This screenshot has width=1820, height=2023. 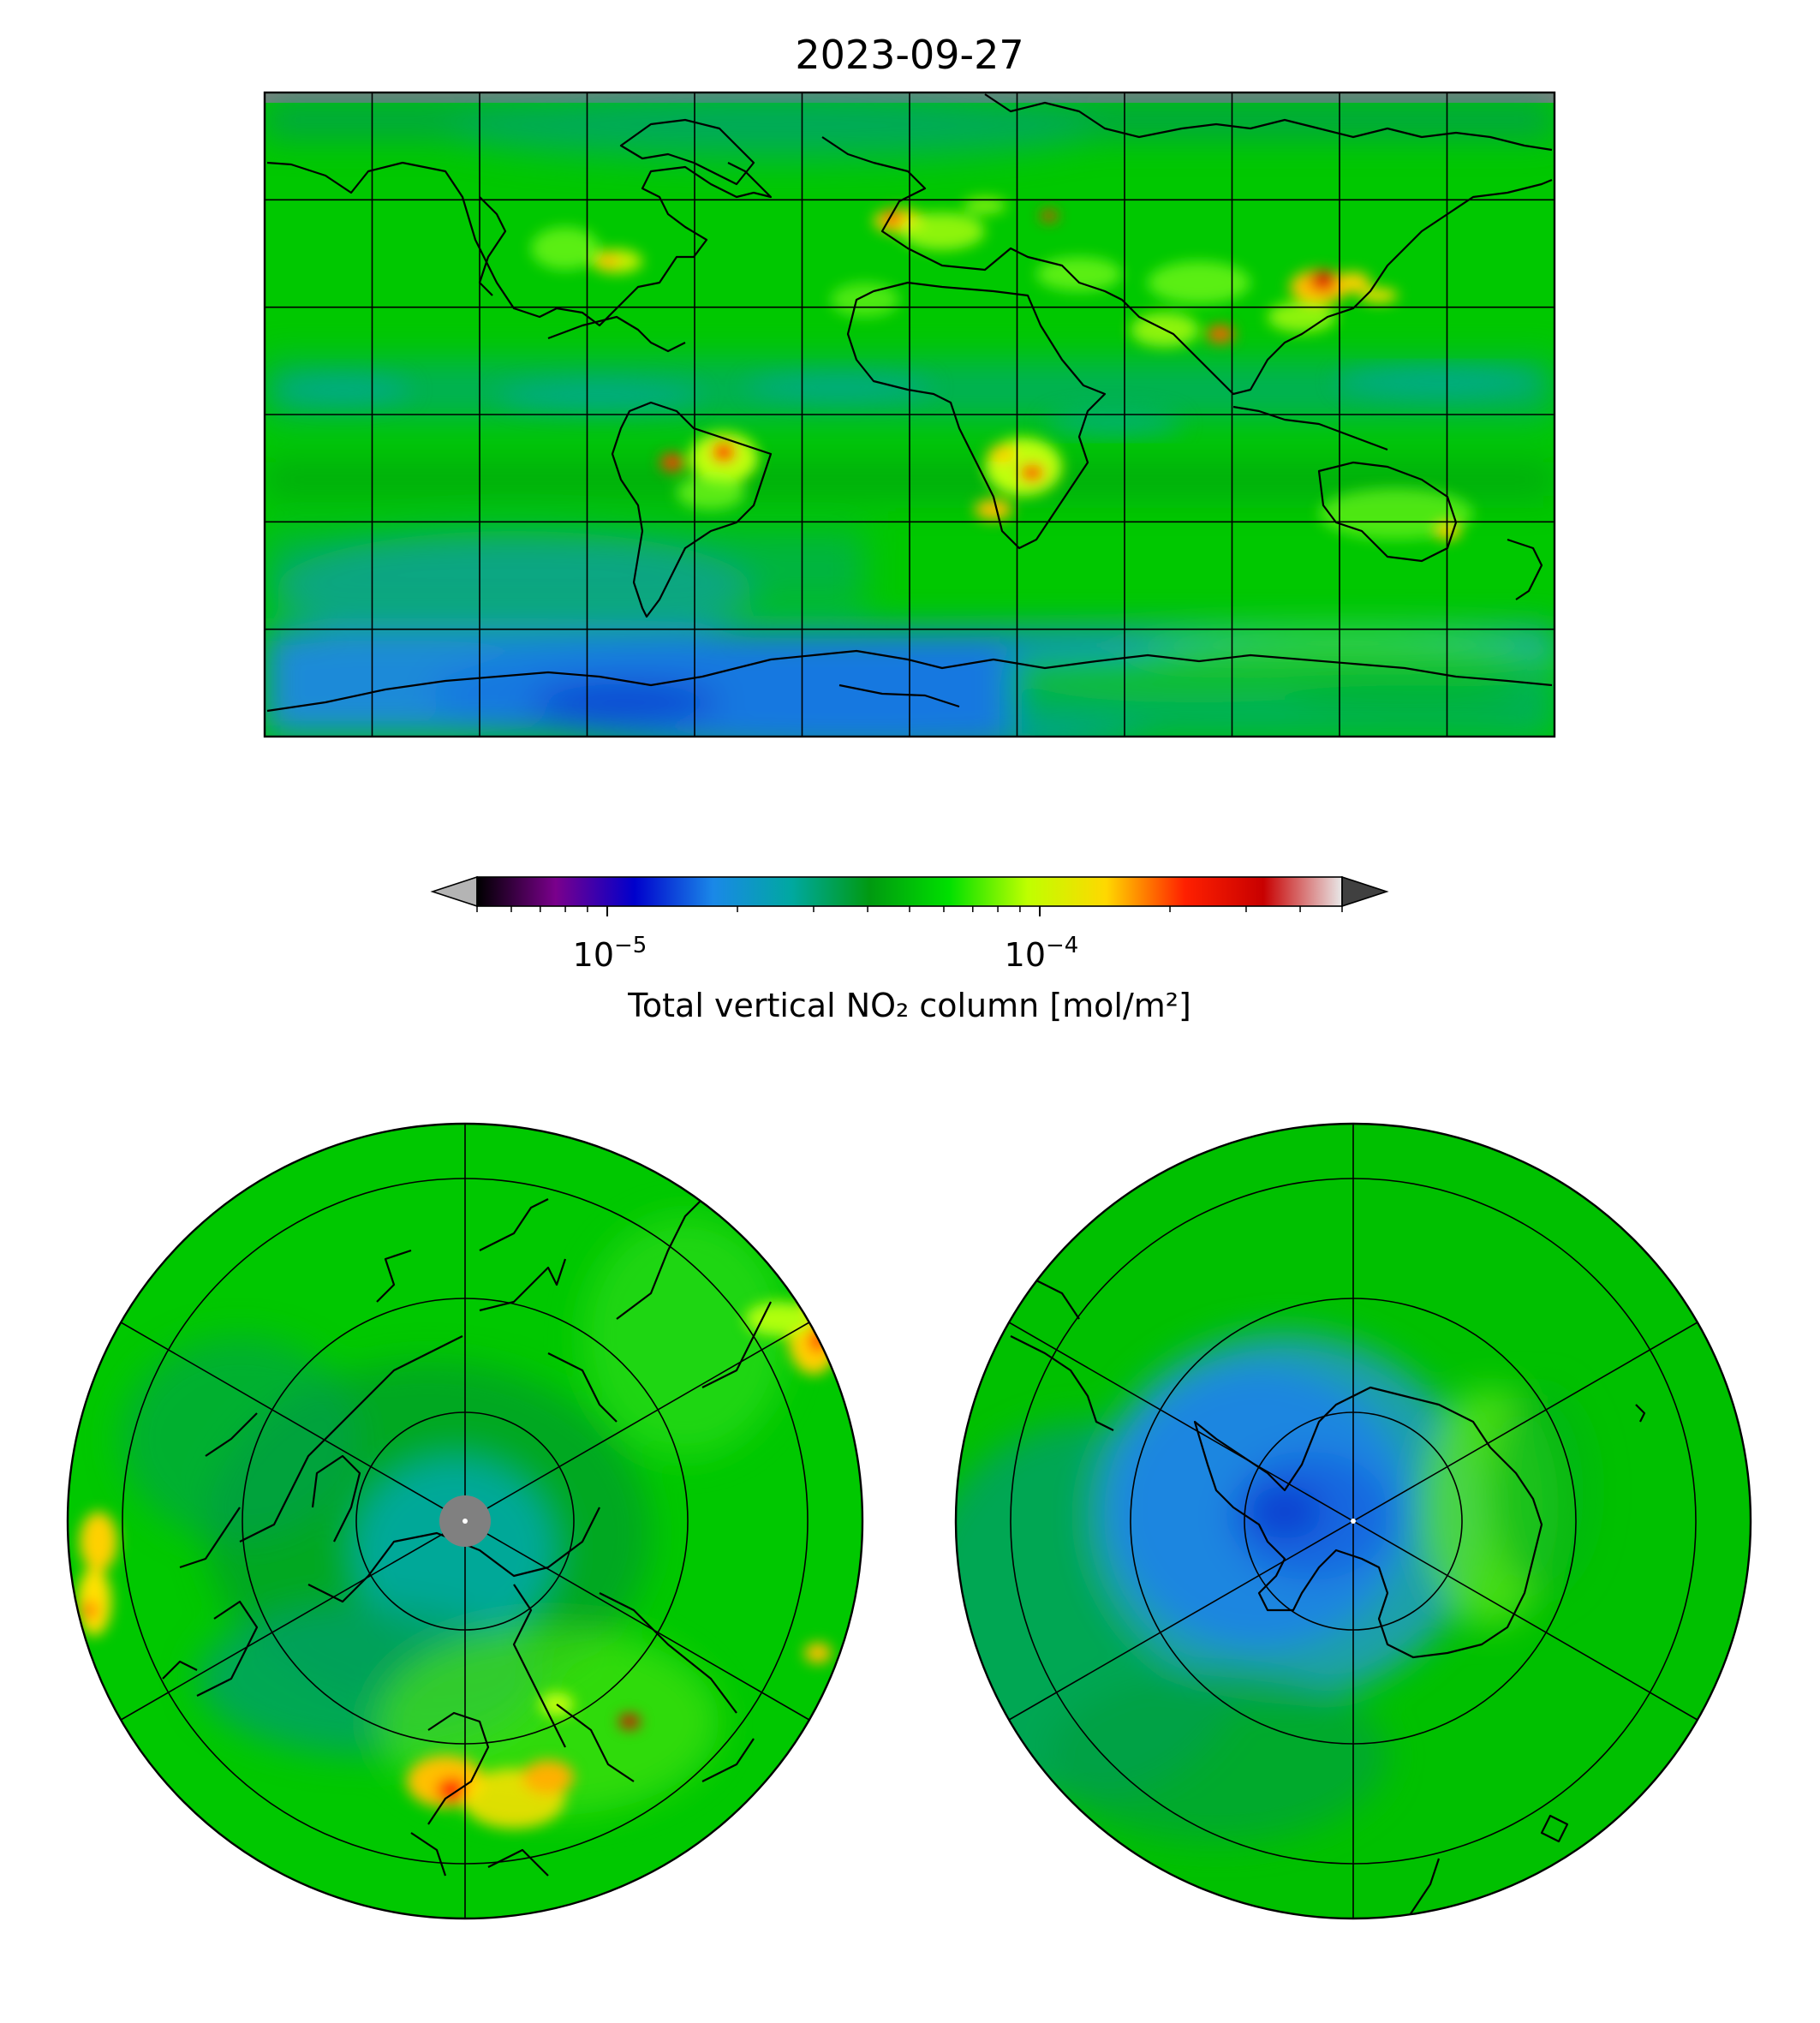 I want to click on colorbar-over-extension, so click(x=1365, y=891).